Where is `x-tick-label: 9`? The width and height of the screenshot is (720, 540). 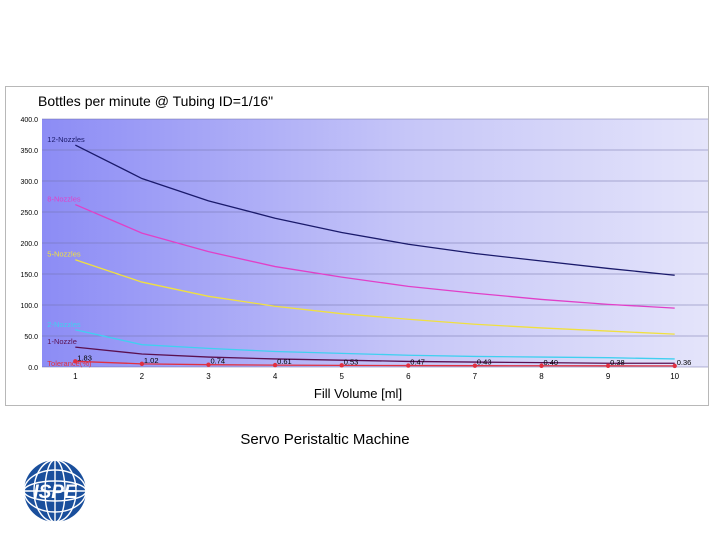 x-tick-label: 9 is located at coordinates (608, 376).